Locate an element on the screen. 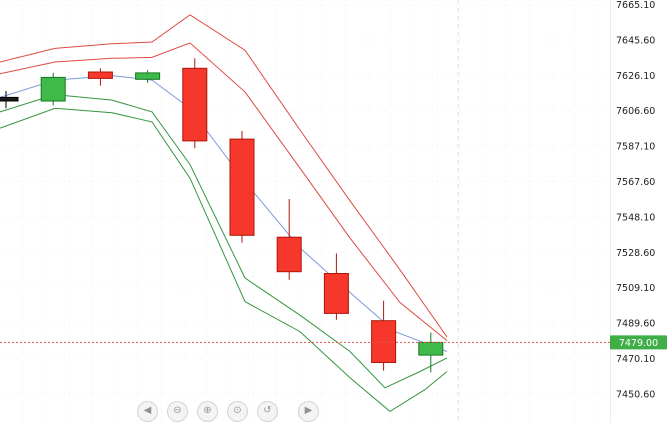 The image size is (670, 423). zoom-in-button: ⊕ is located at coordinates (207, 411).